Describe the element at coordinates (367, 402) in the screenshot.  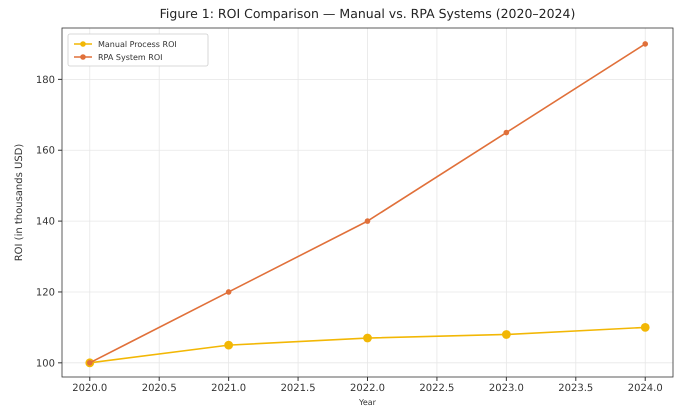
I see `x-axis-title: Year` at that location.